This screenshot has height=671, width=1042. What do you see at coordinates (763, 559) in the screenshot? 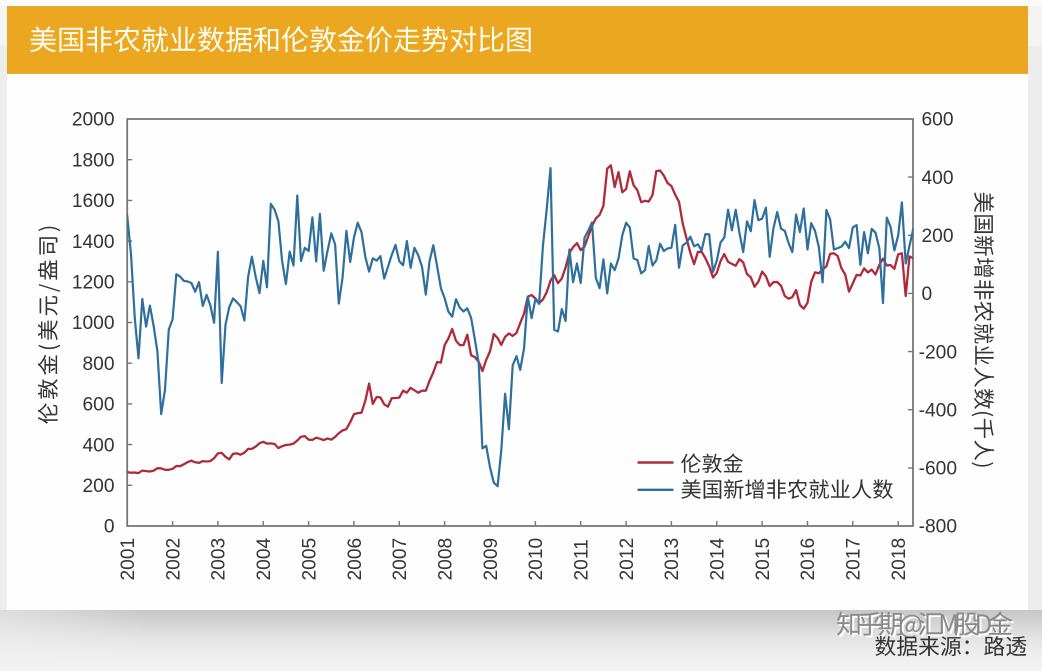
I see `svg-text: 2015` at bounding box center [763, 559].